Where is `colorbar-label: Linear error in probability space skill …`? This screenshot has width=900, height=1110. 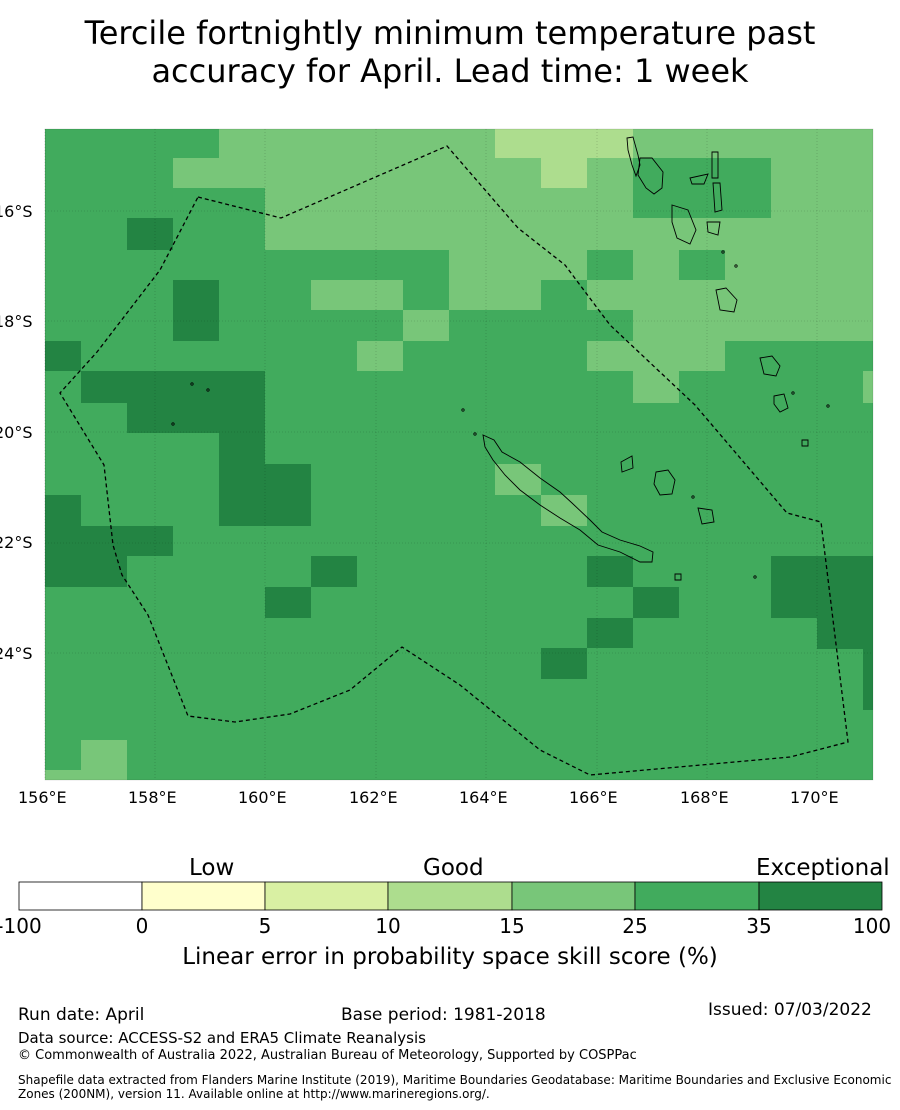
colorbar-label: Linear error in probability space skill … is located at coordinates (450, 957).